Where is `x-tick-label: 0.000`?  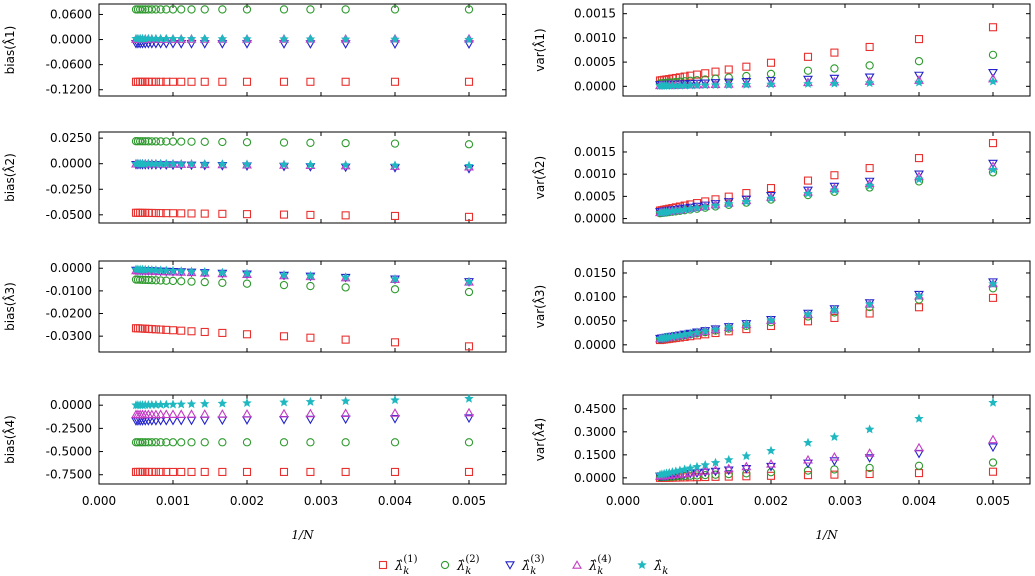
x-tick-label: 0.000 is located at coordinates (99, 501).